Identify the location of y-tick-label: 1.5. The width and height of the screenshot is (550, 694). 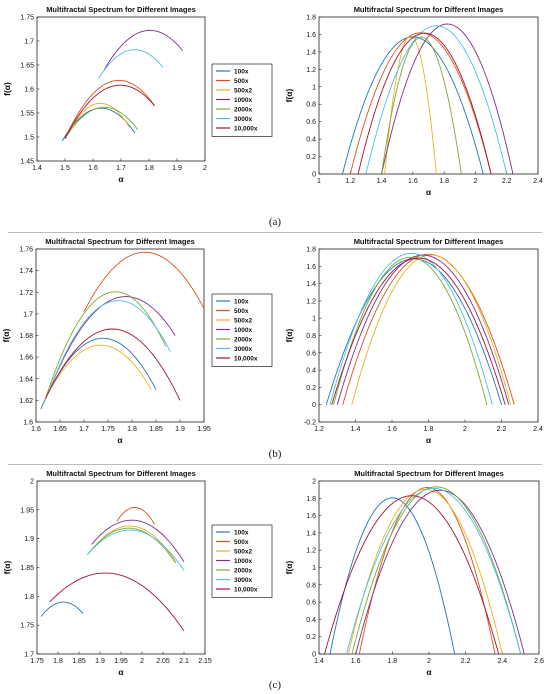
(29, 138).